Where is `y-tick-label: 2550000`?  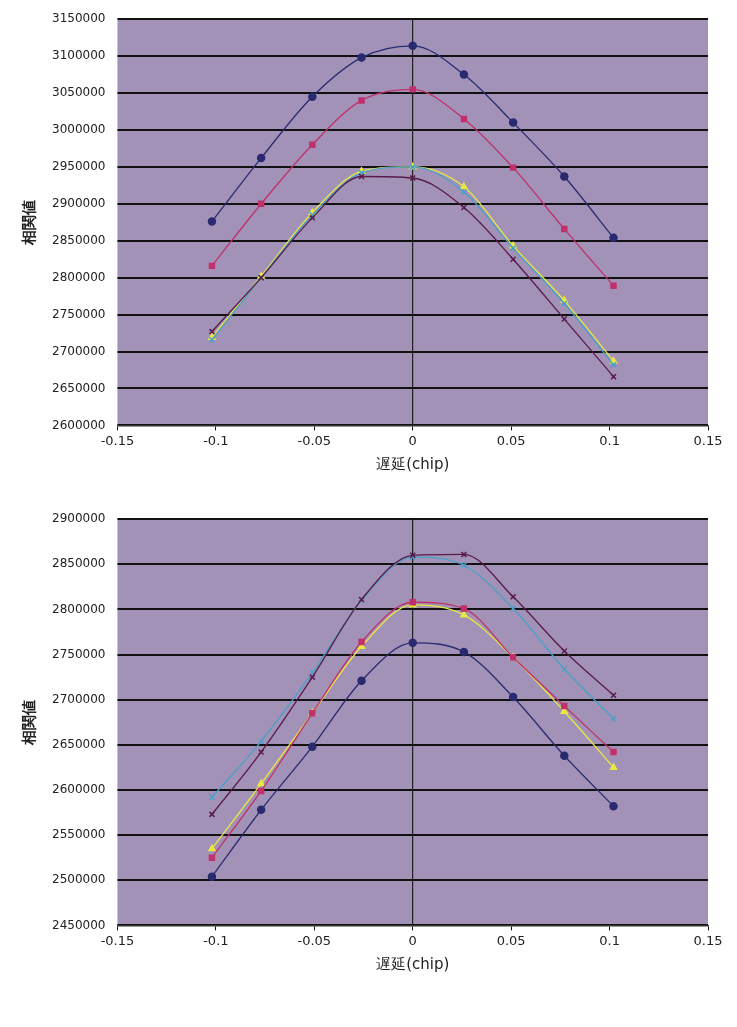
y-tick-label: 2550000 is located at coordinates (78, 834).